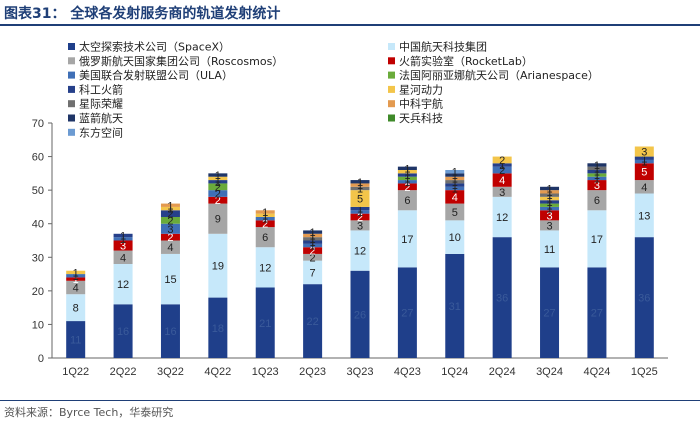 The height and width of the screenshot is (421, 700). What do you see at coordinates (265, 324) in the screenshot?
I see `bar-value-label: 21` at bounding box center [265, 324].